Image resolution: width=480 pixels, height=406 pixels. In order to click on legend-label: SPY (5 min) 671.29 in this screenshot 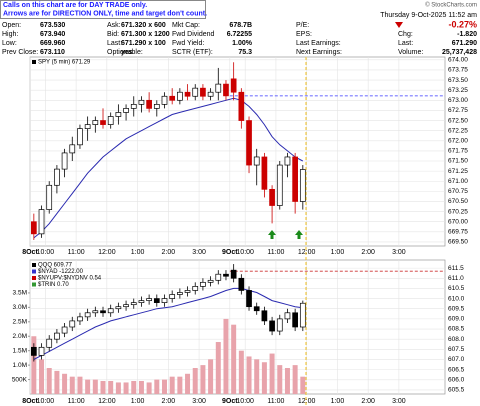, I will do `click(64, 63)`.